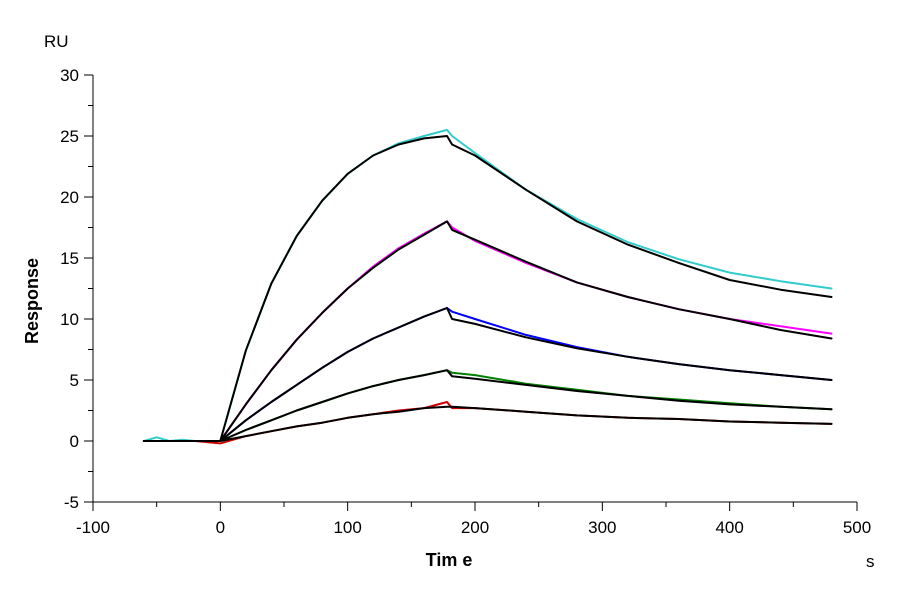  Describe the element at coordinates (870, 561) in the screenshot. I see `x-axis-unit-label: s` at that location.